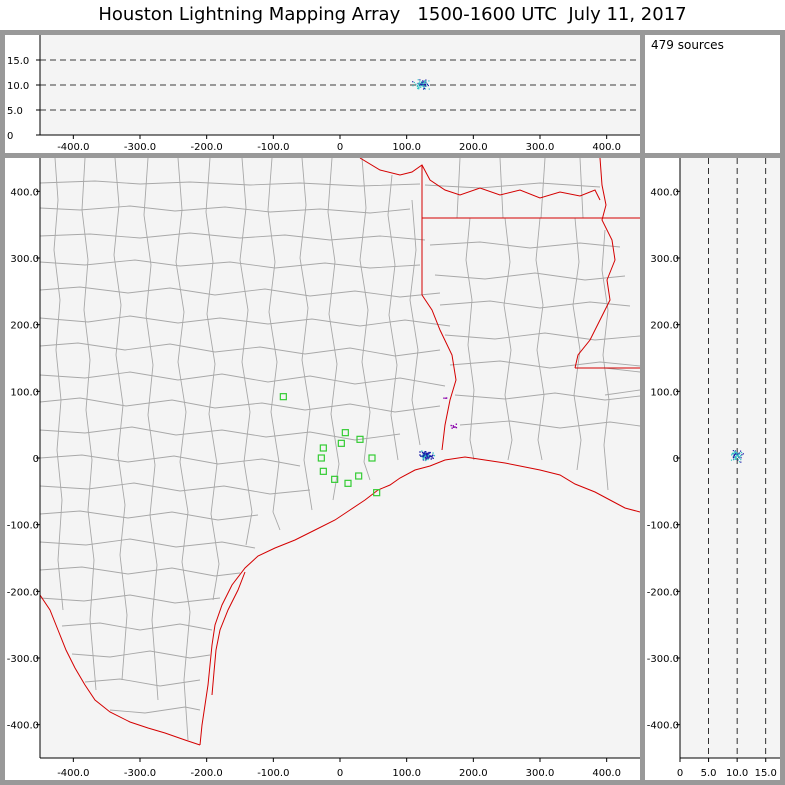 The image size is (785, 785). Describe the element at coordinates (36, 459) in the screenshot. I see `map-y-tick-label: 0` at that location.